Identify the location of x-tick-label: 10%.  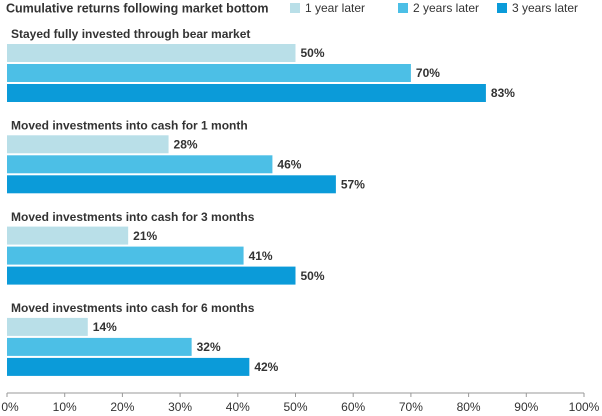
(65, 407).